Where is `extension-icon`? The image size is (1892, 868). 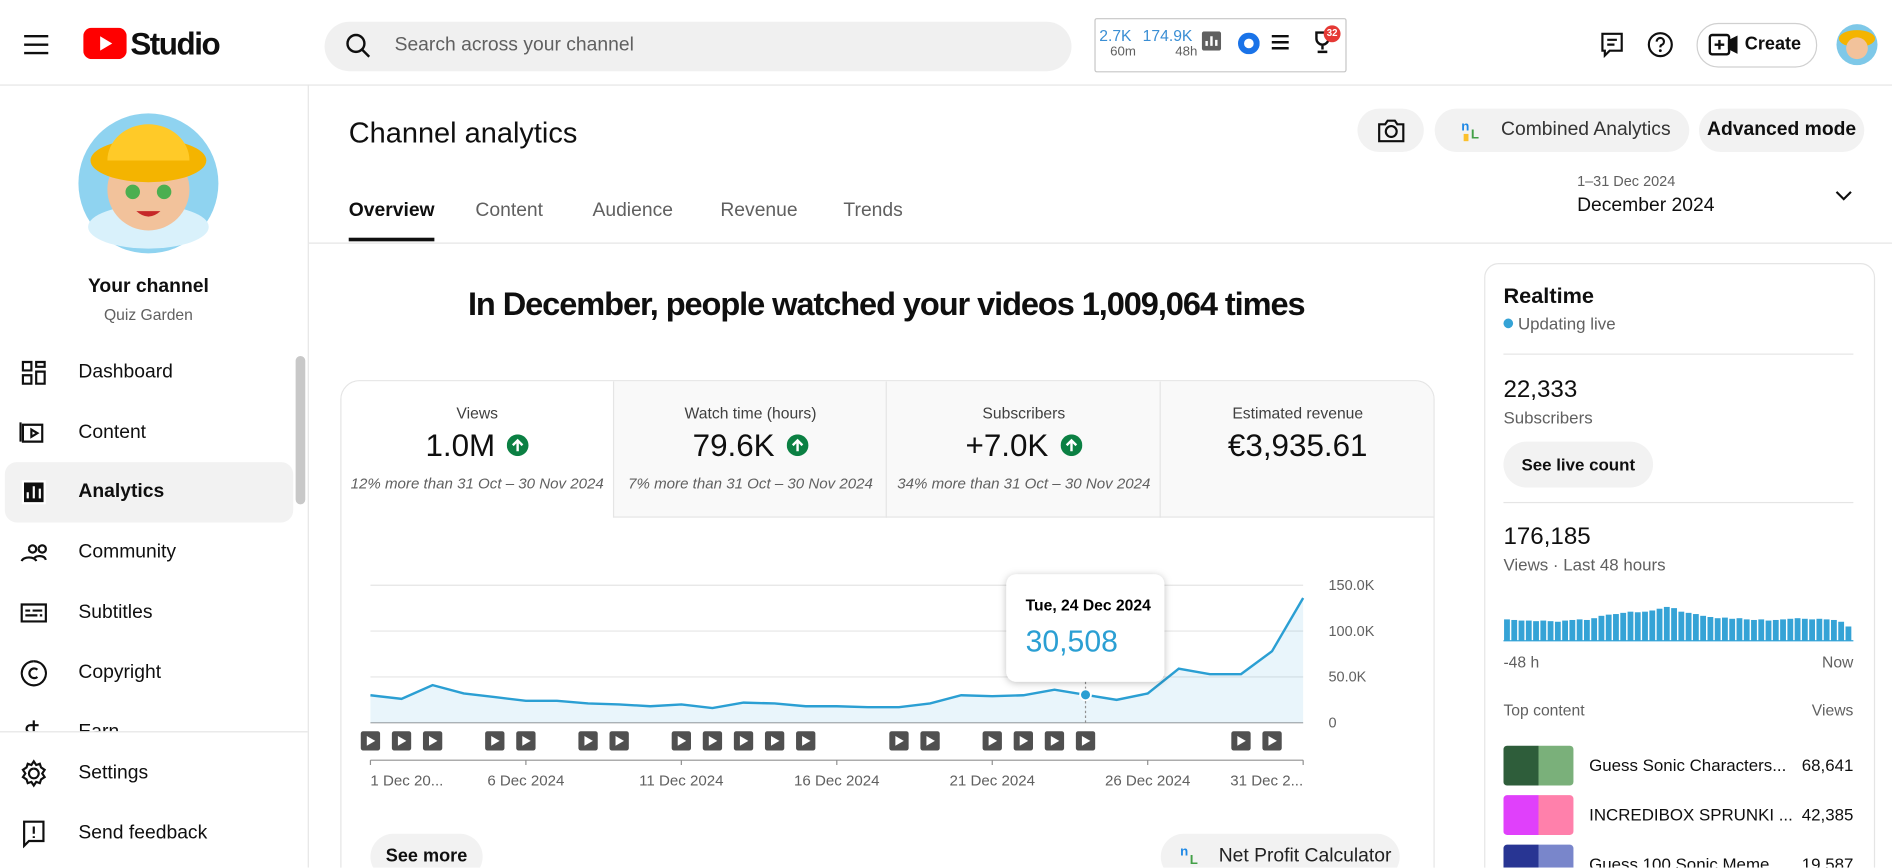
extension-icon is located at coordinates (1249, 43).